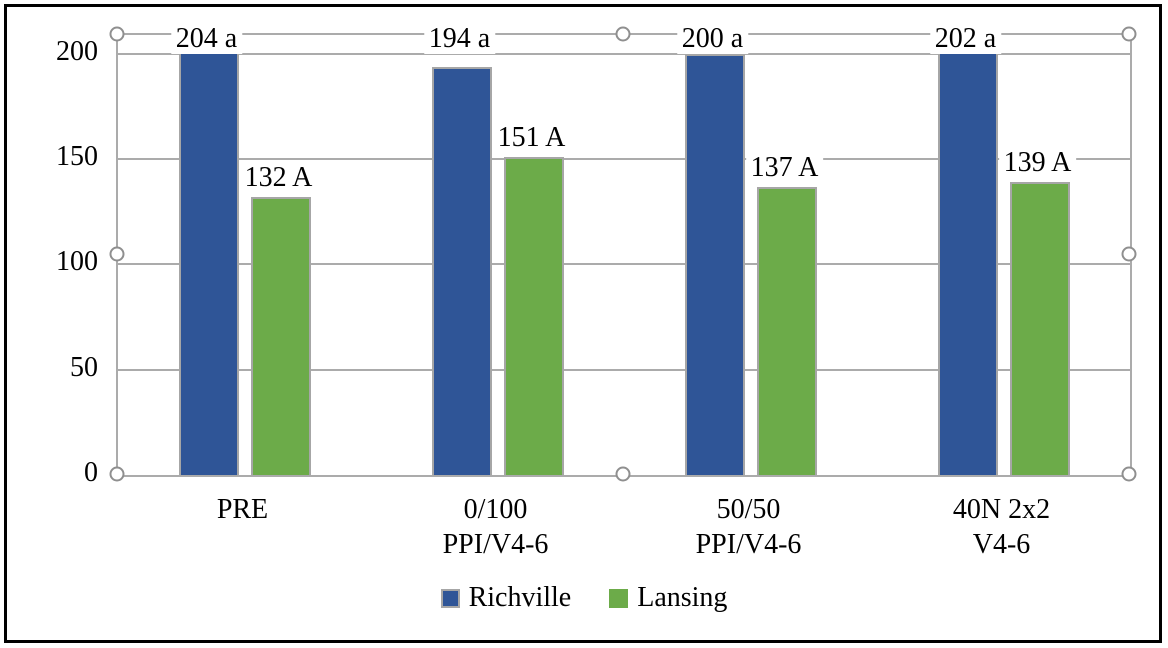 The image size is (1168, 648). What do you see at coordinates (77, 262) in the screenshot?
I see `y-tick-label-100: 100` at bounding box center [77, 262].